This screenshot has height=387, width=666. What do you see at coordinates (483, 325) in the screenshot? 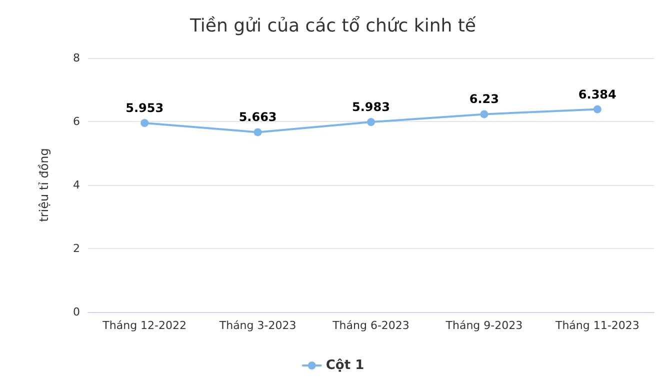
I see `x-tick-label: Tháng 9-2023` at bounding box center [483, 325].